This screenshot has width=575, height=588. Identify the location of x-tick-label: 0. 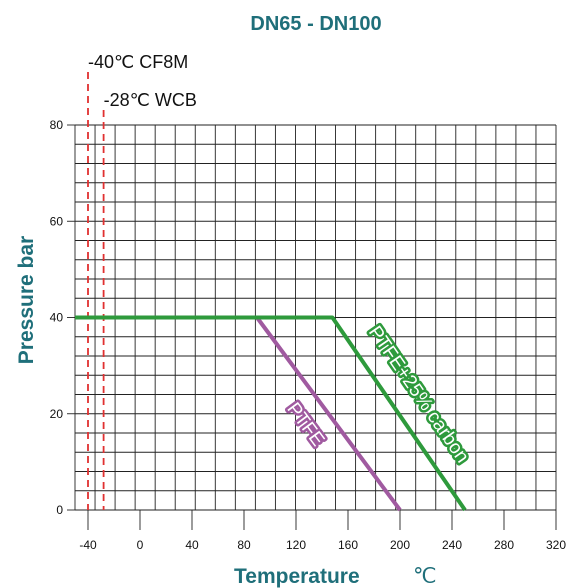
(140, 545).